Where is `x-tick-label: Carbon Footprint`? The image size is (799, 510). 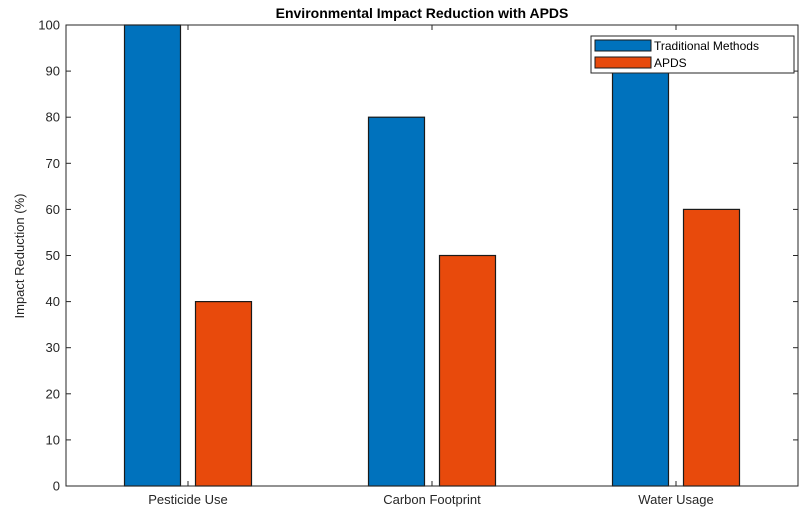
x-tick-label: Carbon Footprint is located at coordinates (432, 499).